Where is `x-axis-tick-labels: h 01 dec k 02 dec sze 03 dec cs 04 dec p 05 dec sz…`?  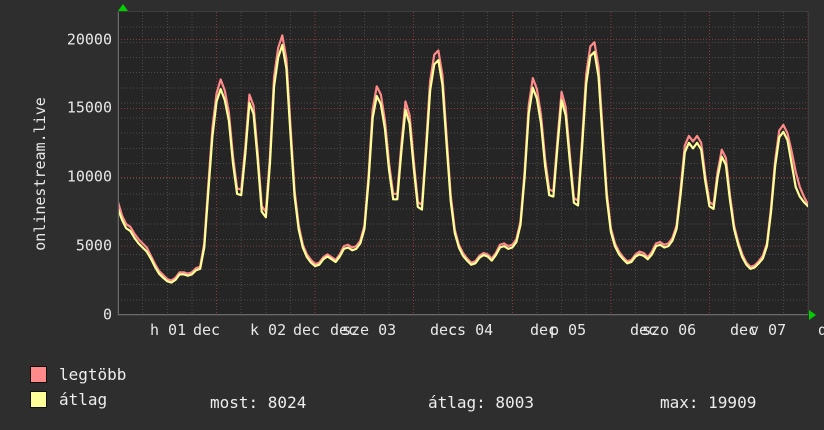 x-axis-tick-labels: h 01 dec k 02 dec sze 03 dec cs 04 dec p 05 dec sz… is located at coordinates (471, 332).